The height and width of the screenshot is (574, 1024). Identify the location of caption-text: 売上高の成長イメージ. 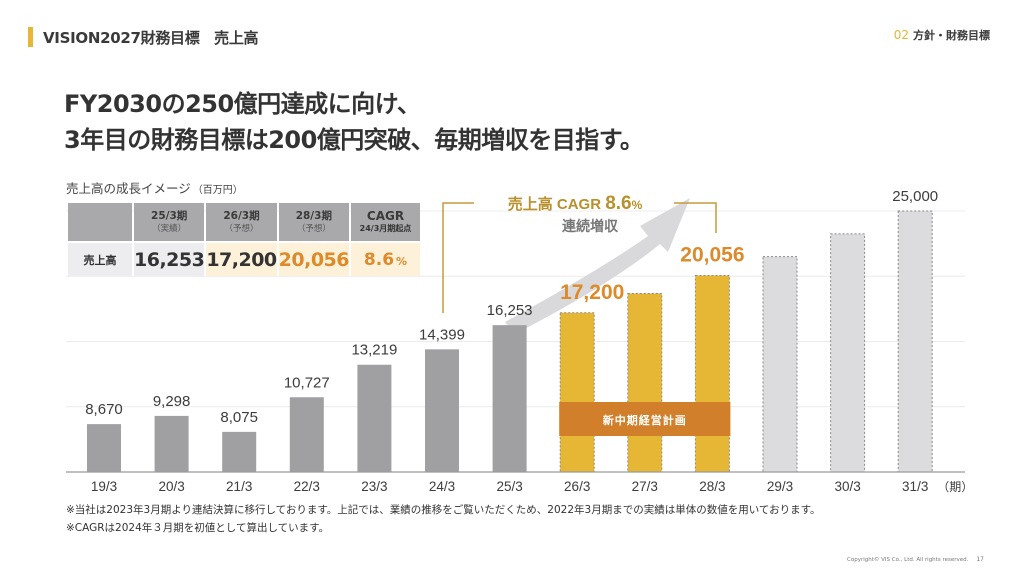
(128, 188).